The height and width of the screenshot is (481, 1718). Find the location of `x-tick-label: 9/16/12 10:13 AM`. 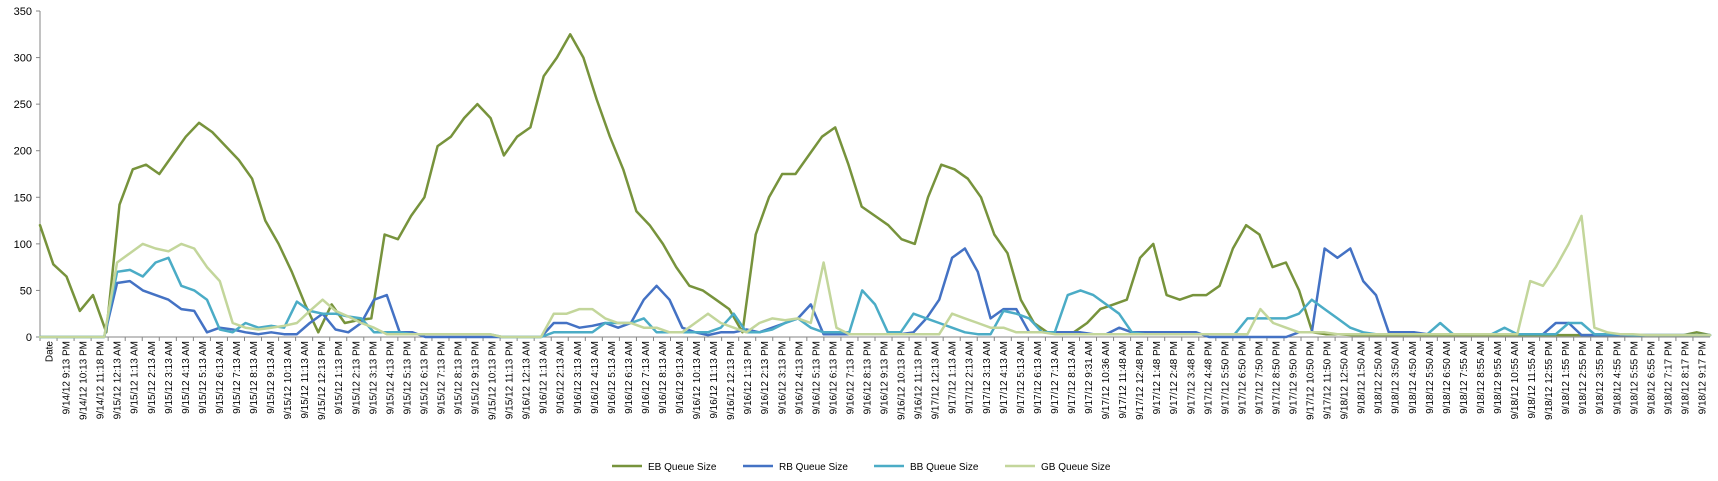

x-tick-label: 9/16/12 10:13 AM is located at coordinates (697, 380).